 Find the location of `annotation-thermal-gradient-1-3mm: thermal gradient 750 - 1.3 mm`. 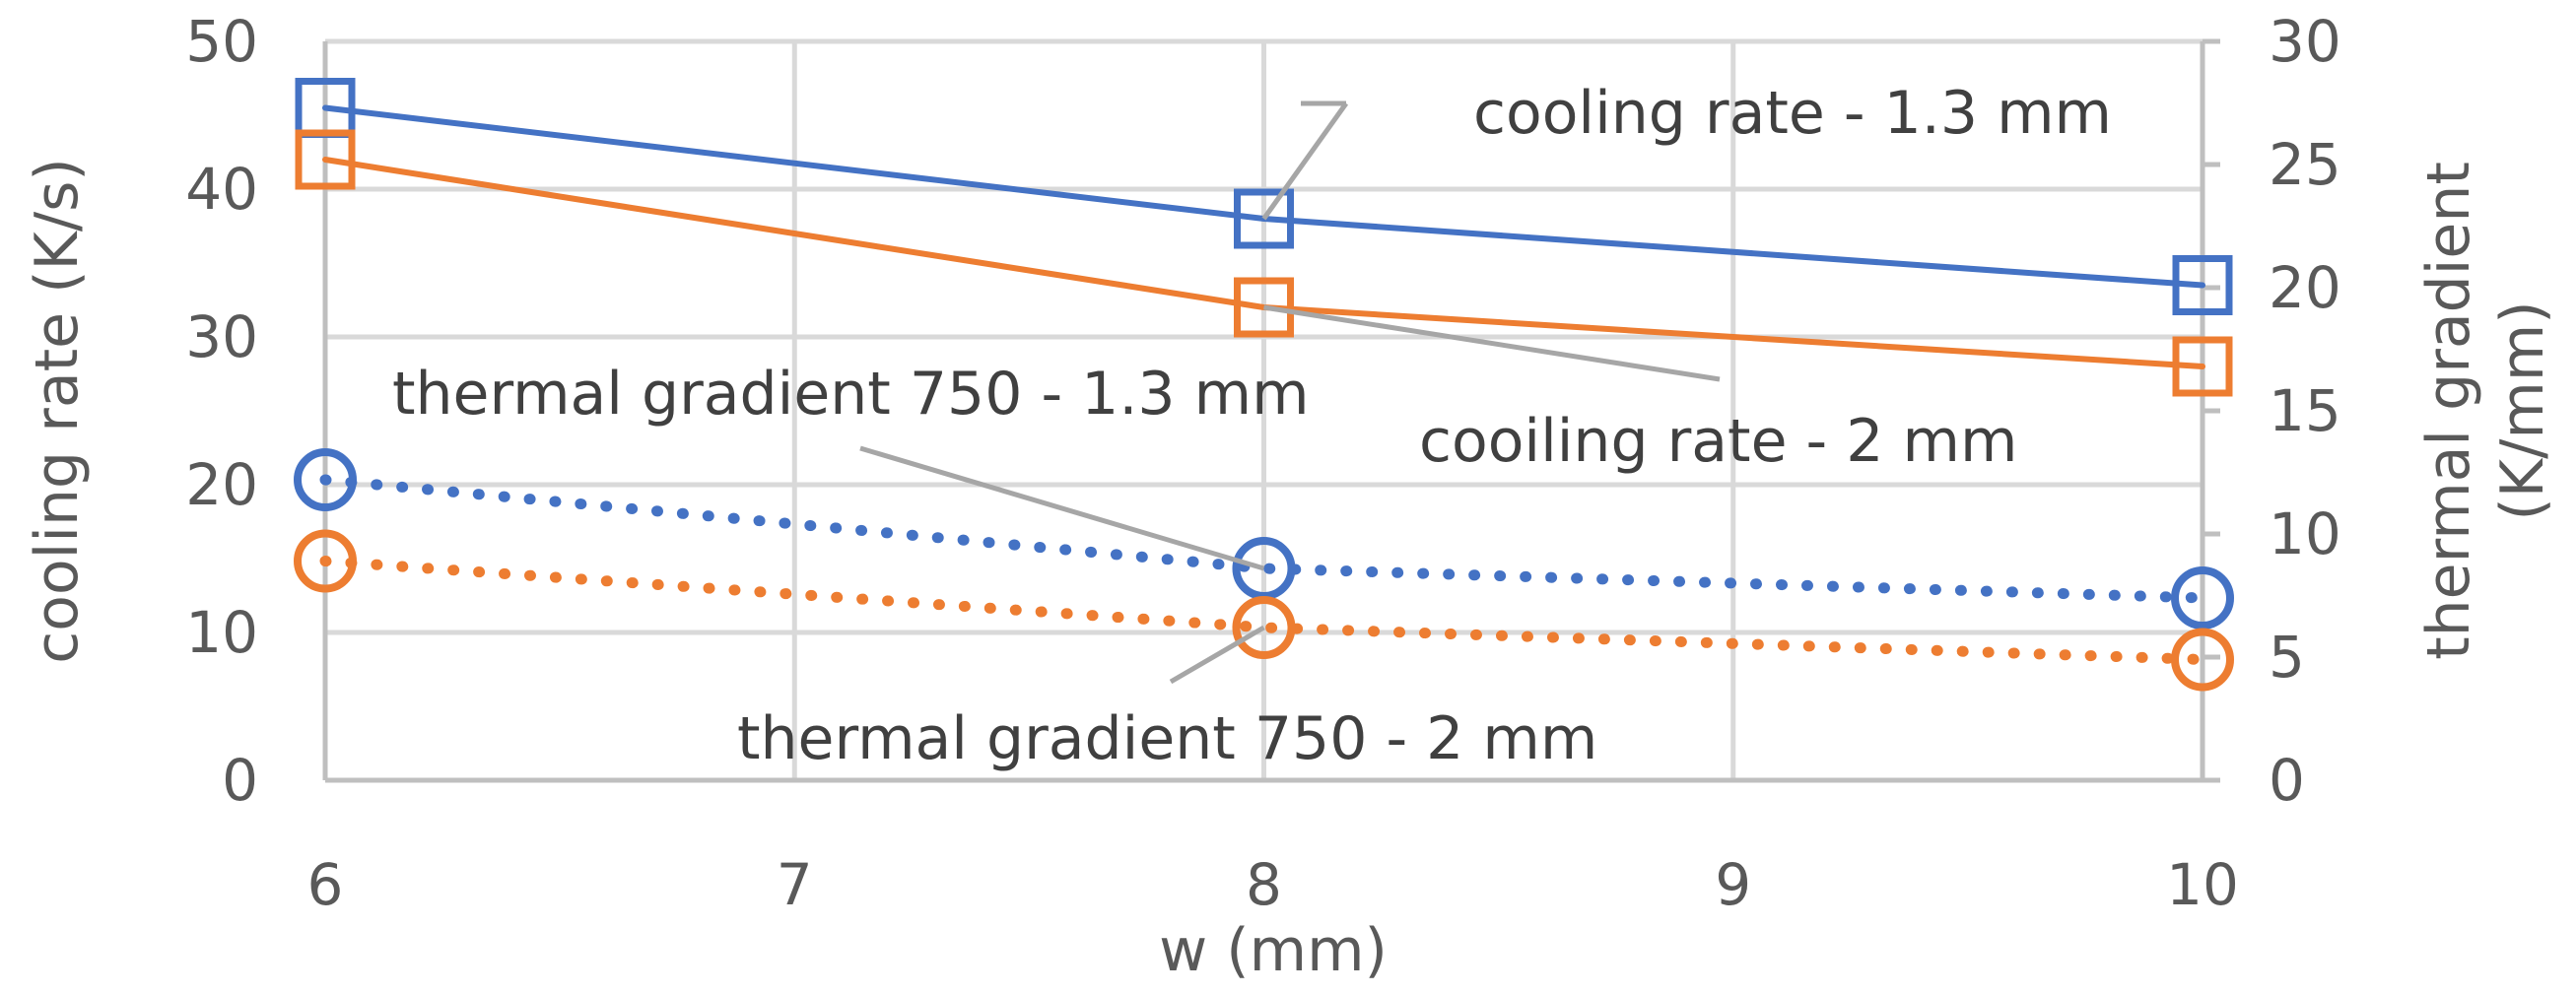

annotation-thermal-gradient-1-3mm: thermal gradient 750 - 1.3 mm is located at coordinates (851, 394).